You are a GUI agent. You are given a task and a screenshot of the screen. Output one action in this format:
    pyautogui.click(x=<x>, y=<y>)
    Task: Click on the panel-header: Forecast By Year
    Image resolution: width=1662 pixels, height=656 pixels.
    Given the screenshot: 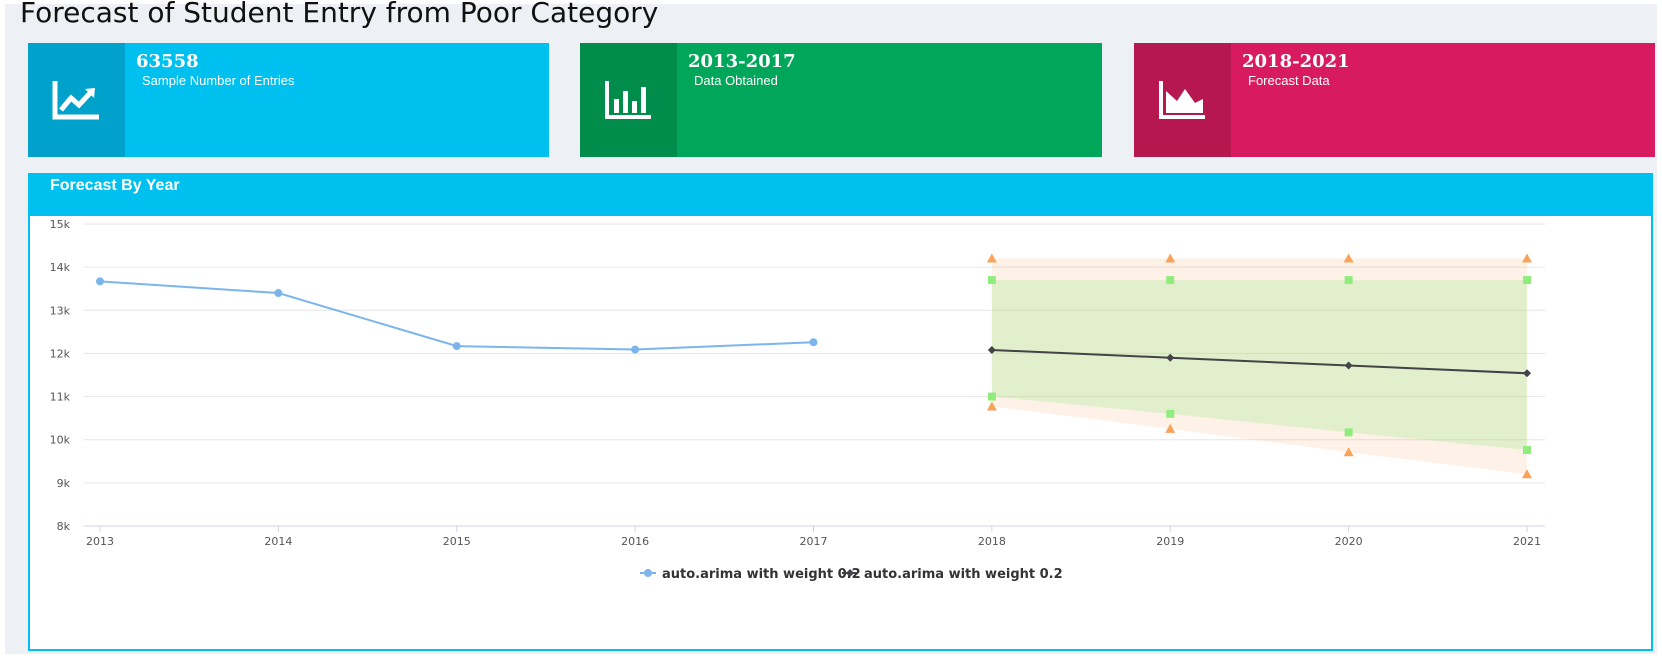 What is the action you would take?
    pyautogui.click(x=840, y=194)
    